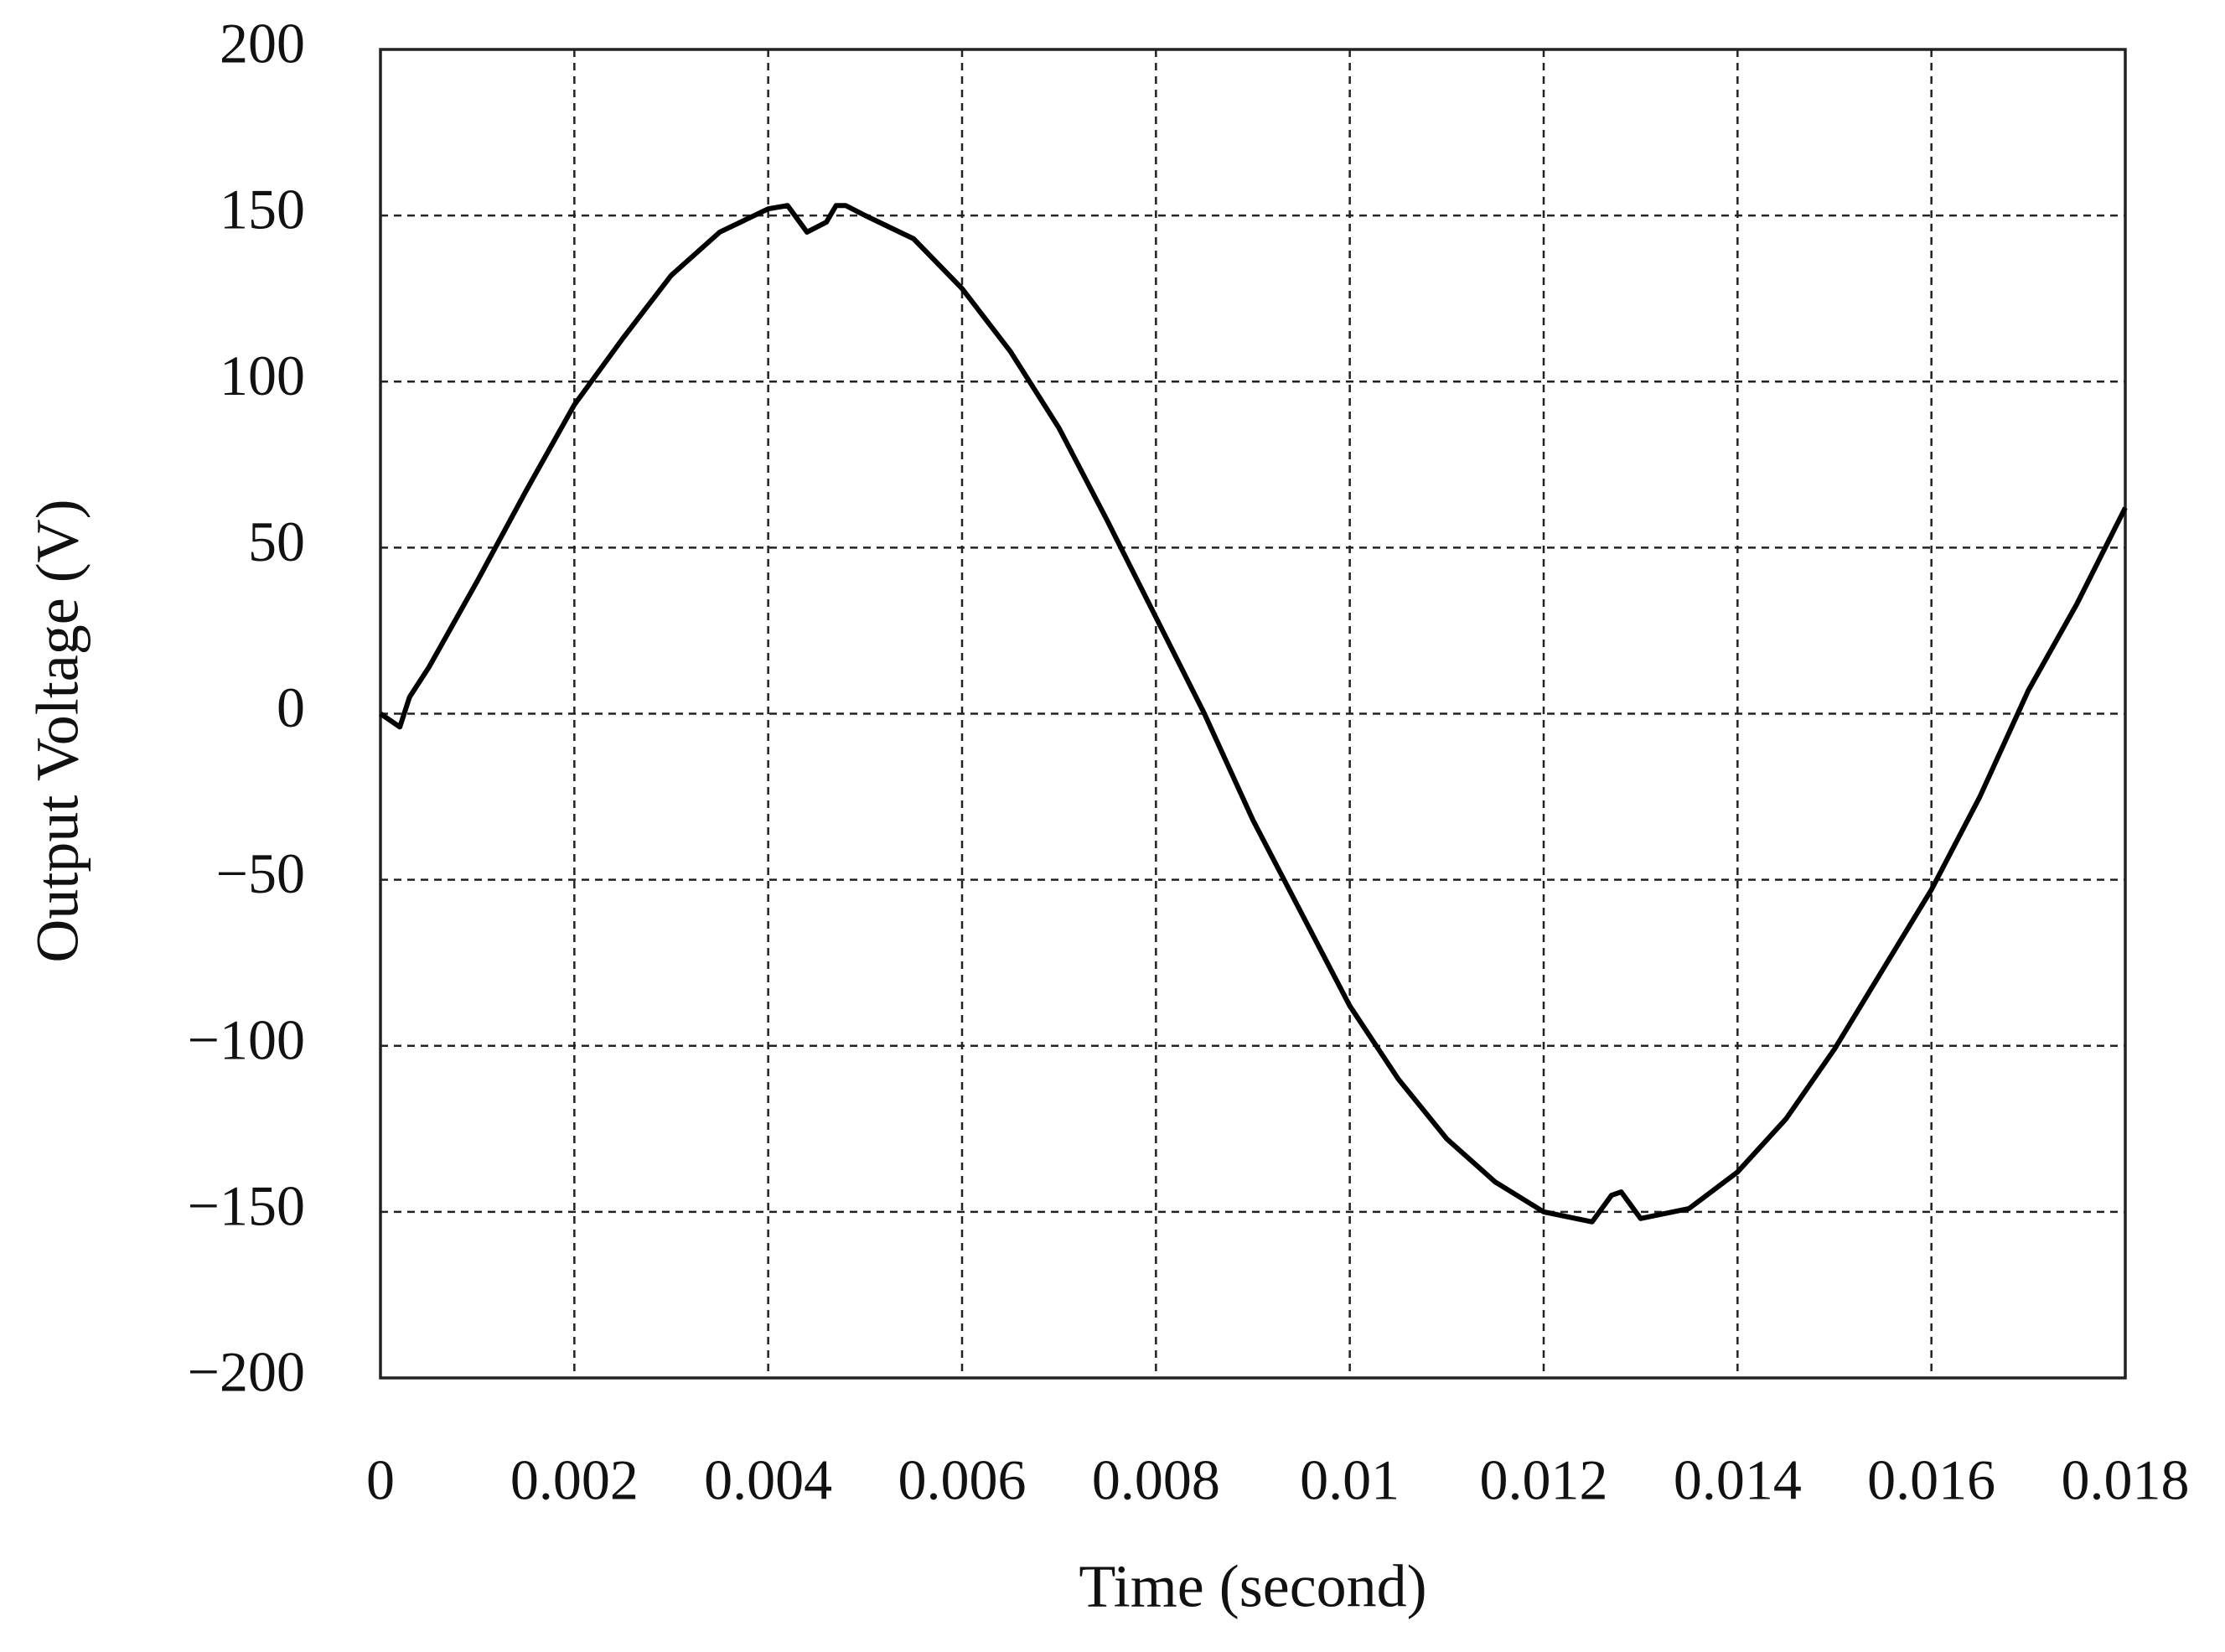 This screenshot has width=2225, height=1652. I want to click on y-tick-label: 50, so click(276, 541).